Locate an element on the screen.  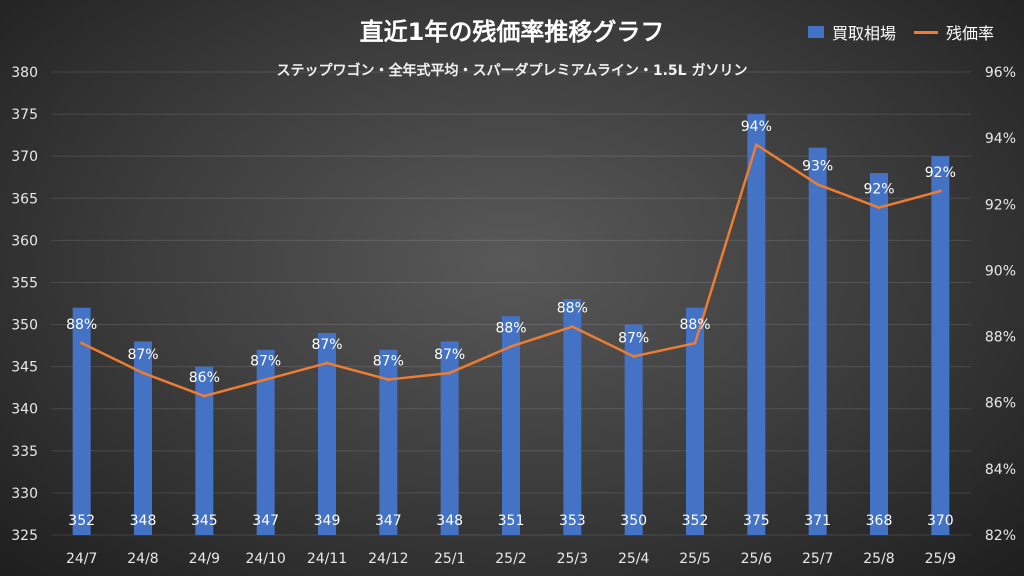
bar-value-label: 349 is located at coordinates (327, 521).